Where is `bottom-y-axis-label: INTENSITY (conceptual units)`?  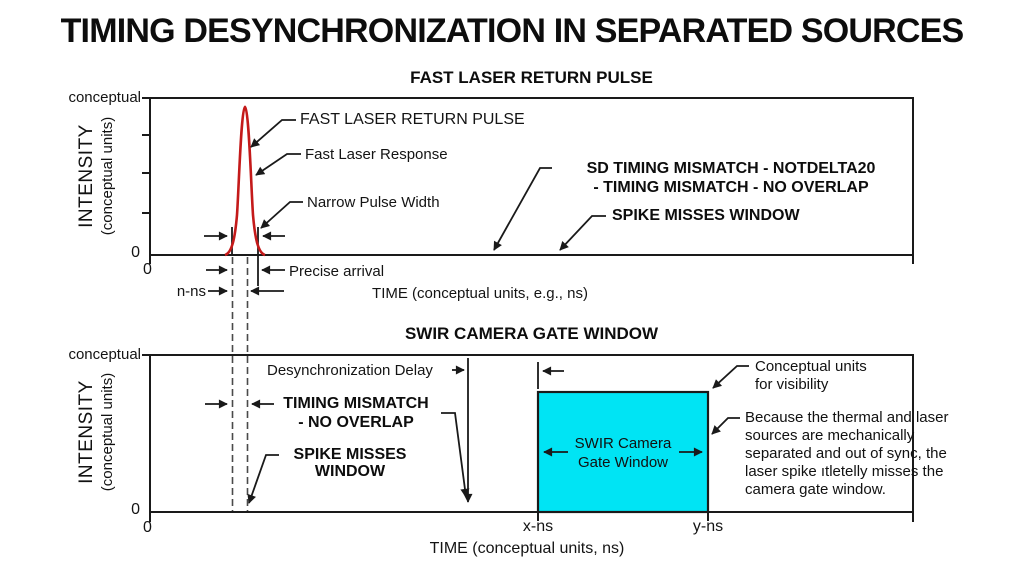
bottom-y-axis-label: INTENSITY (conceptual units) is located at coordinates (97, 432).